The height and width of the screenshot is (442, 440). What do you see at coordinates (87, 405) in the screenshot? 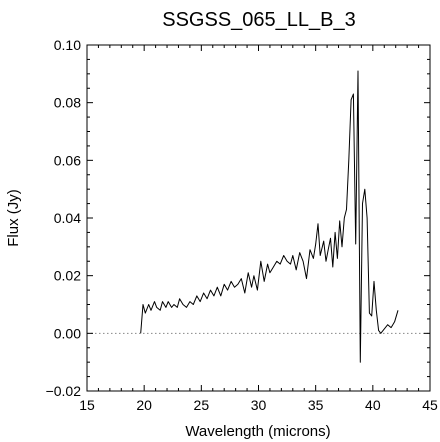
I see `x-tick-label: 15` at bounding box center [87, 405].